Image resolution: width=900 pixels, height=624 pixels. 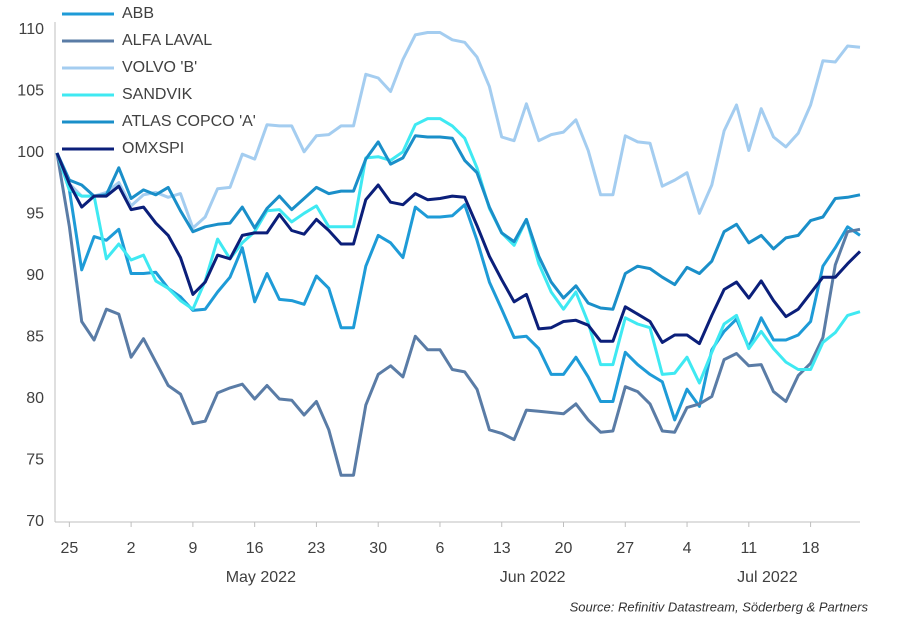 I want to click on y-tick-label: 100, so click(x=30, y=152).